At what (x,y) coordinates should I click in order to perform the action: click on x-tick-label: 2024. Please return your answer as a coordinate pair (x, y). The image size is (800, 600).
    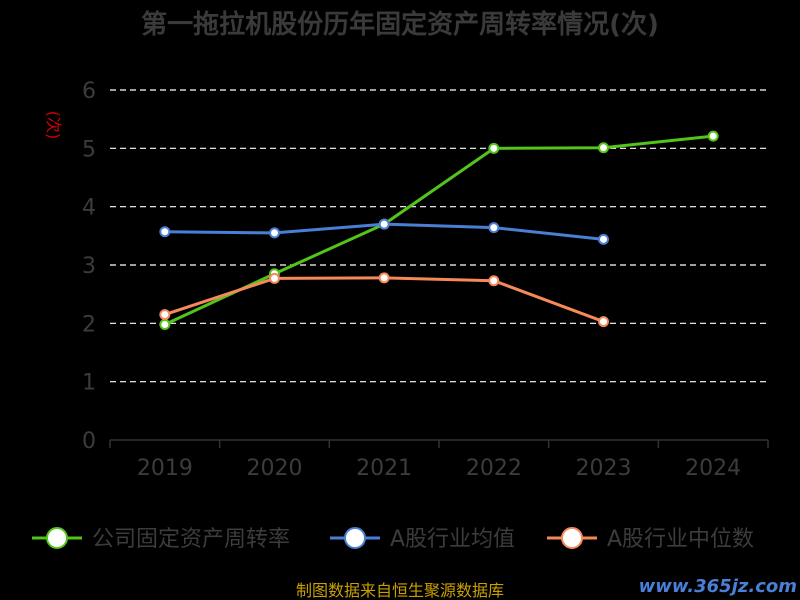
    Looking at the image, I should click on (713, 468).